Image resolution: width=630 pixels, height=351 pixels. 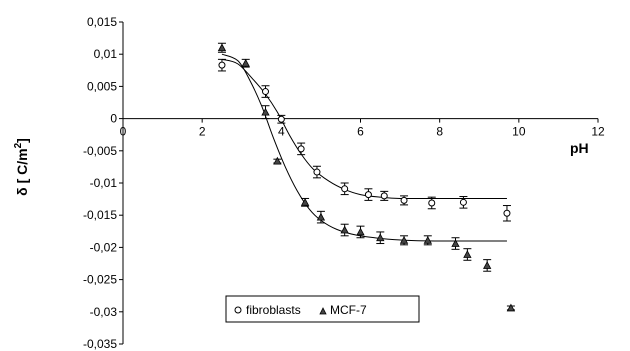 What do you see at coordinates (238, 310) in the screenshot?
I see `legend-marker-fibroblasts` at bounding box center [238, 310].